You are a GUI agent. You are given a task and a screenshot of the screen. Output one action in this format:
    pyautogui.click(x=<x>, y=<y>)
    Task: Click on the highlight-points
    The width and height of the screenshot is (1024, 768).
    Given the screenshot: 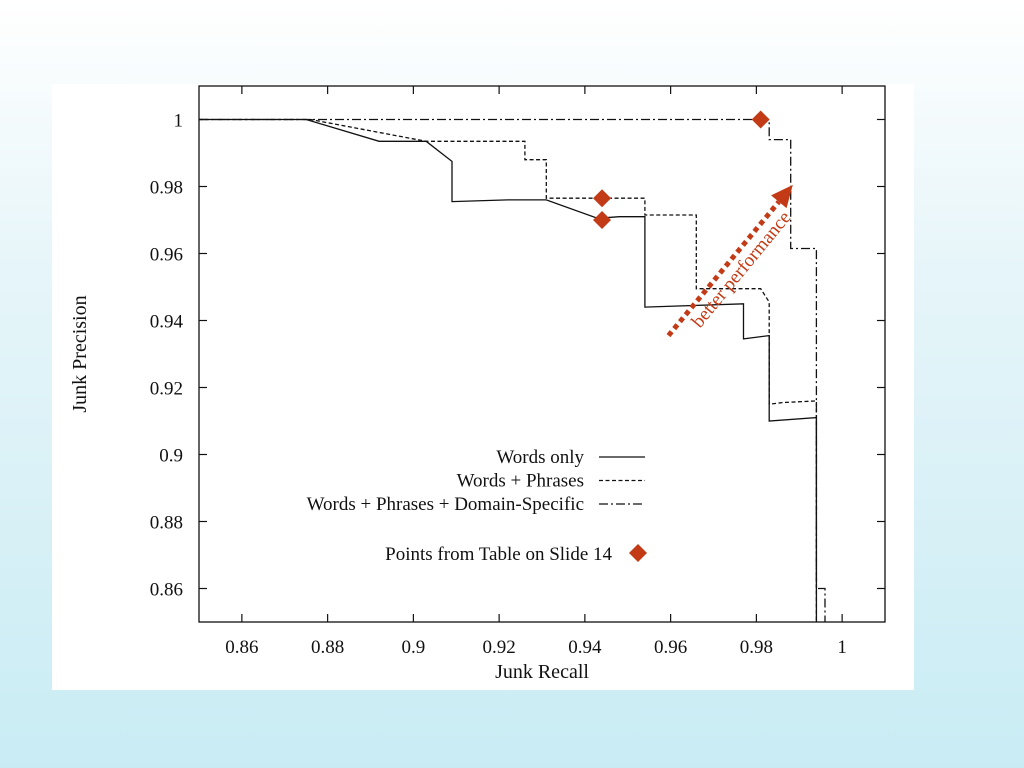 What is the action you would take?
    pyautogui.click(x=681, y=169)
    